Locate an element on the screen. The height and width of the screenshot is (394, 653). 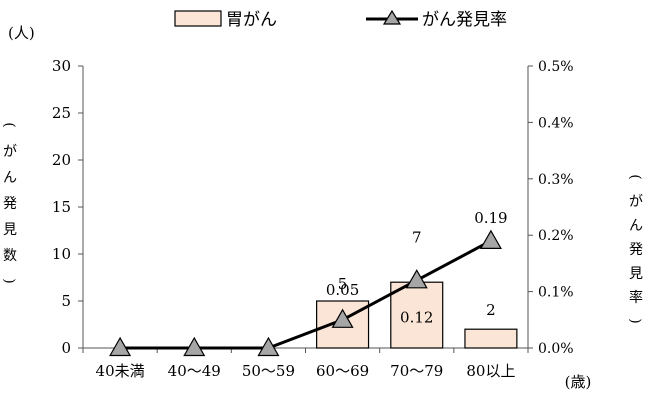
bar-data-label: 5 is located at coordinates (343, 284).